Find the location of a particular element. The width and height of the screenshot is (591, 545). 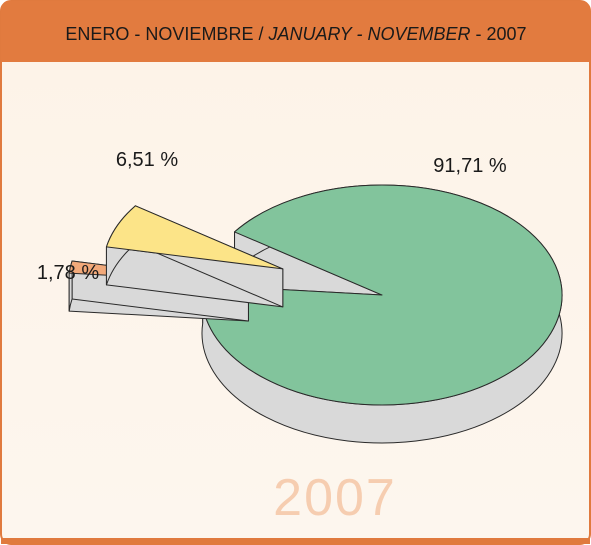

data-label: 1,78 % is located at coordinates (68, 273).